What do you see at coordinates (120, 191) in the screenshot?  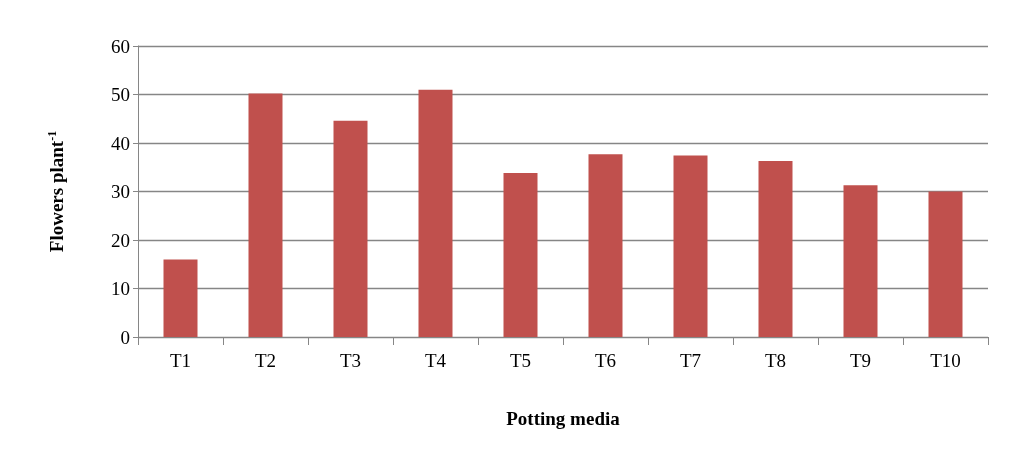 I see `y-tick-label: 30` at bounding box center [120, 191].